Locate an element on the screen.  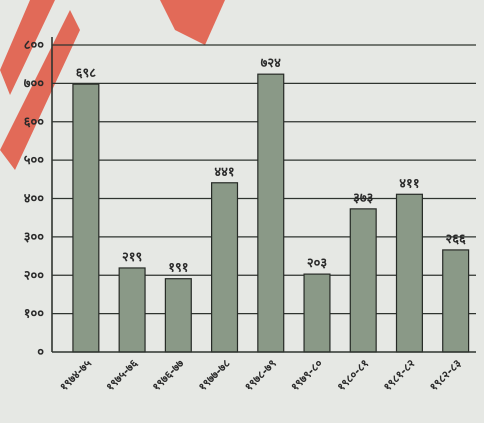
data-label-5: २०३ is located at coordinates (317, 263).